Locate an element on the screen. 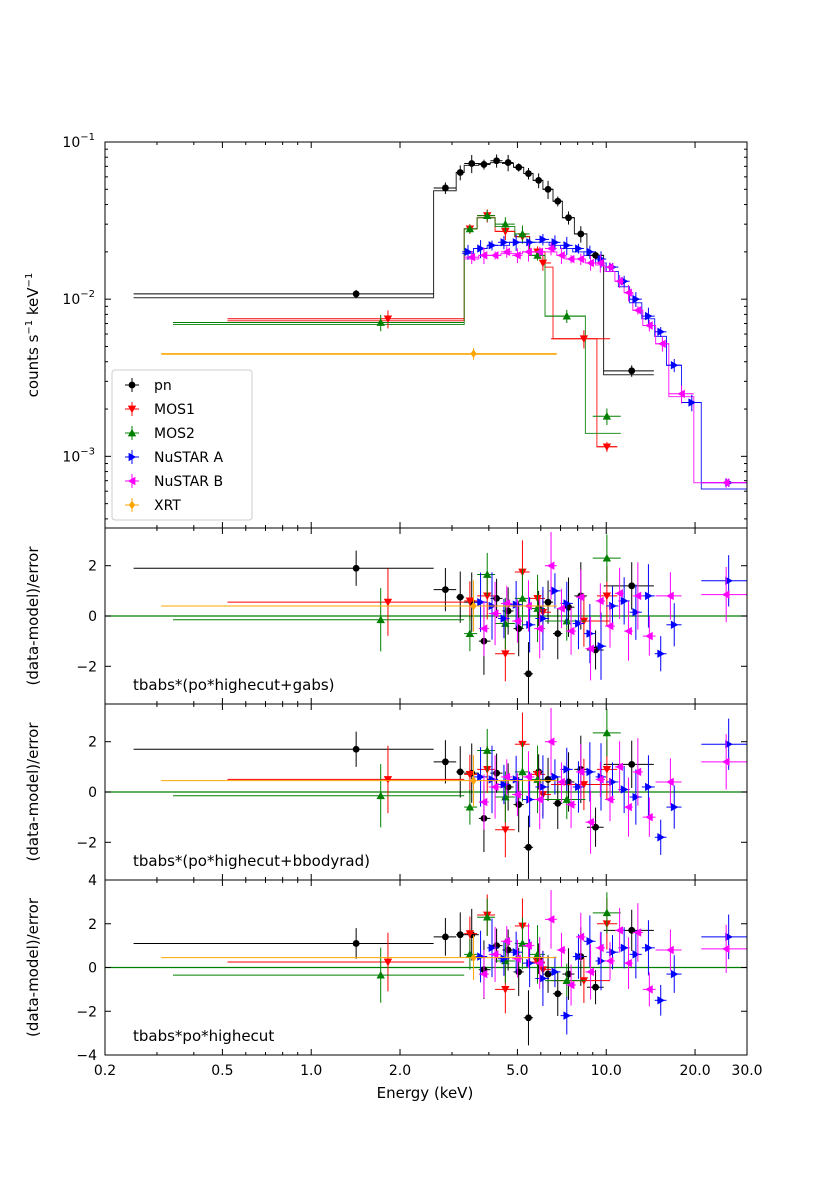 This screenshot has width=830, height=1186. y-tick-label: 0 is located at coordinates (92, 617).